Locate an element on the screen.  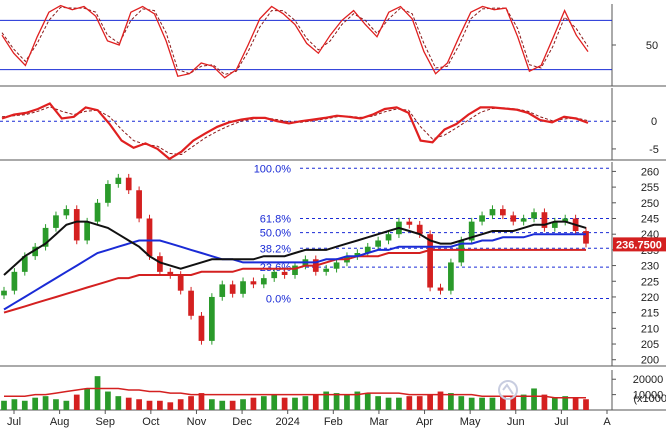
volume-ma-line is located at coordinates (295, 393).